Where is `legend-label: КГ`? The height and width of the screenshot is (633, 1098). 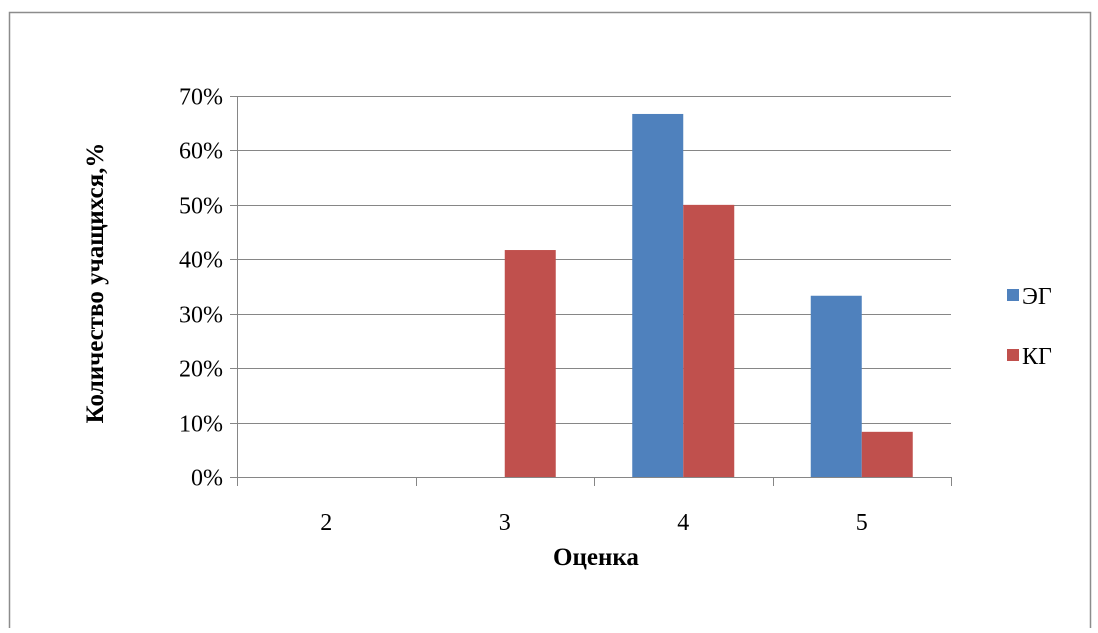 legend-label: КГ is located at coordinates (1037, 357).